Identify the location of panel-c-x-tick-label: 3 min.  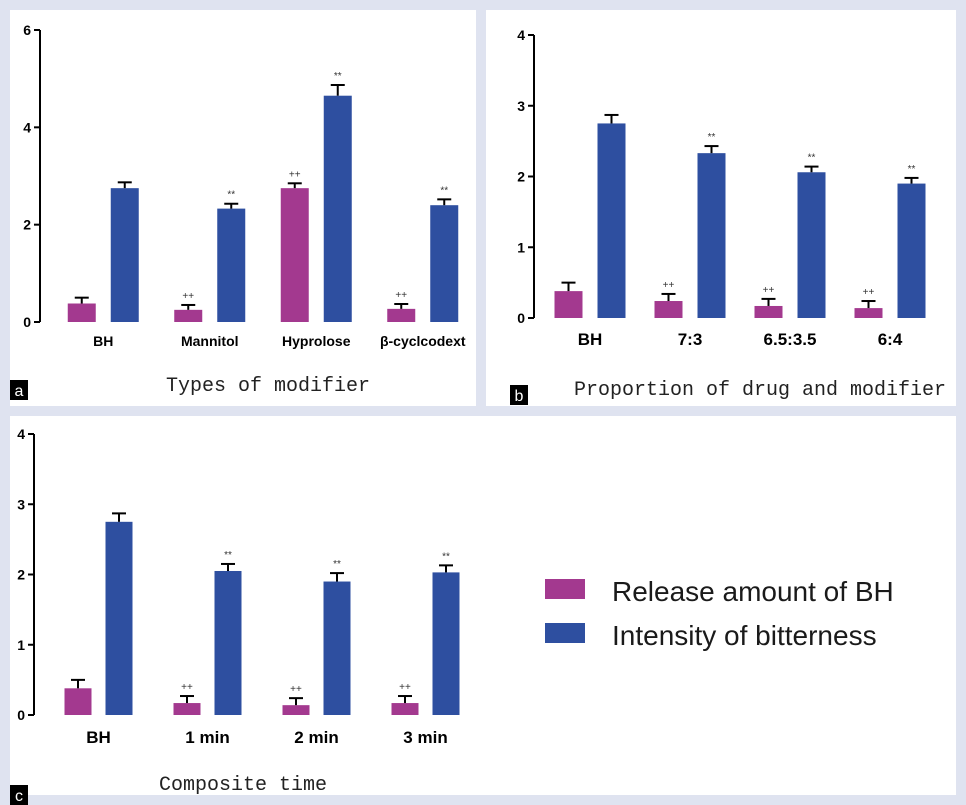
(425, 737).